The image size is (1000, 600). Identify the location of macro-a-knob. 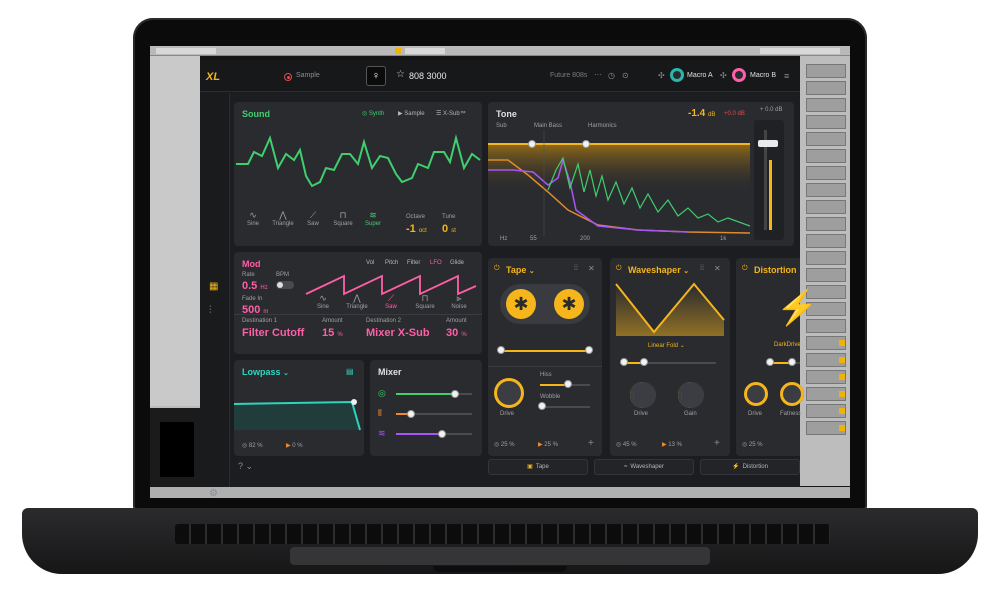
(677, 75).